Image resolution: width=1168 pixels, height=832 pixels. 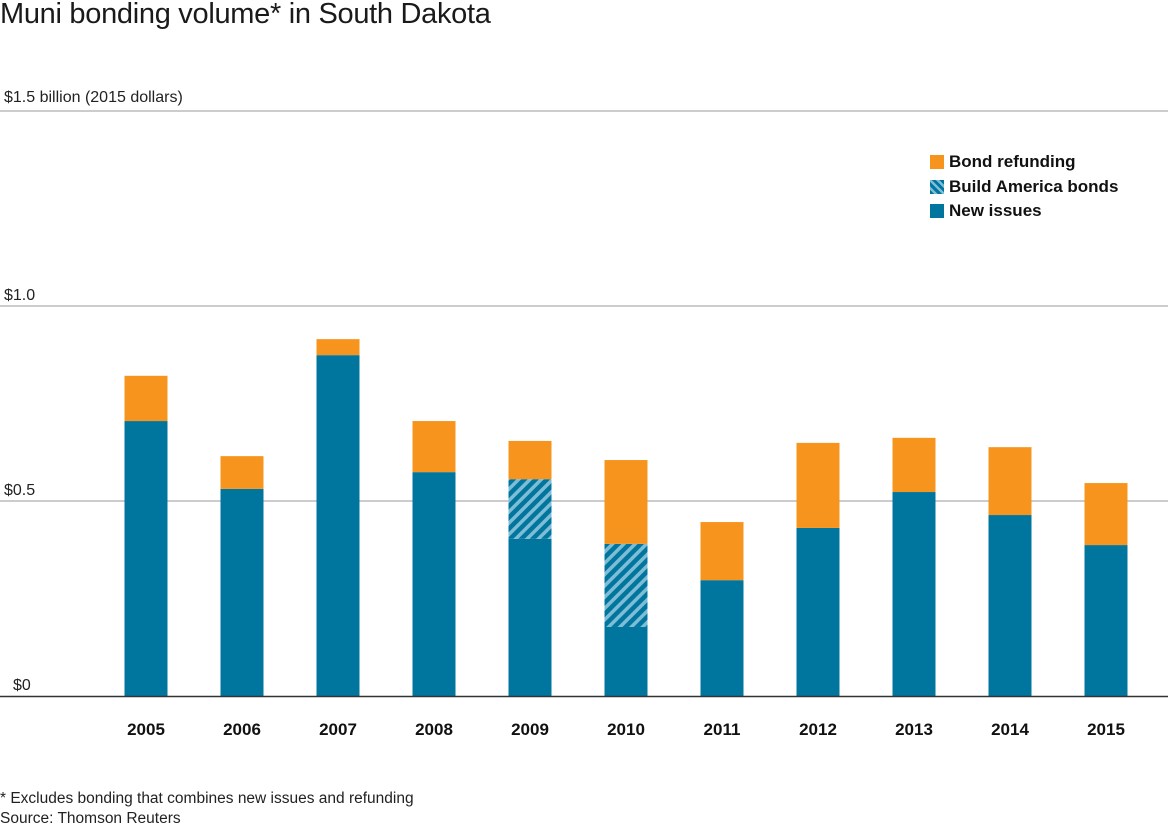 I want to click on bar-new-issues-2013, so click(x=914, y=594).